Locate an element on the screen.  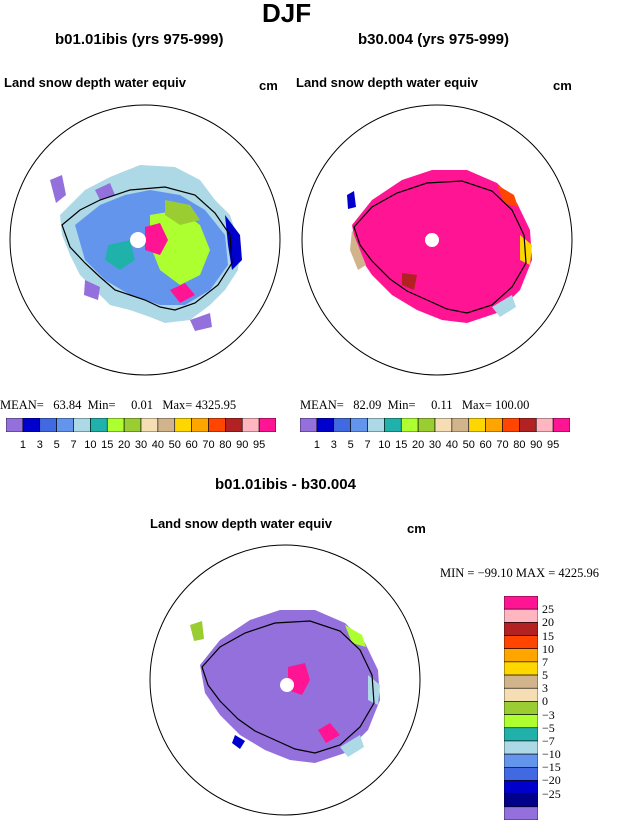
panel2-colorbar-ticks: 1 3 5 7 10 15 20 30 40 50 60 70 80 90 95 is located at coordinates (435, 444).